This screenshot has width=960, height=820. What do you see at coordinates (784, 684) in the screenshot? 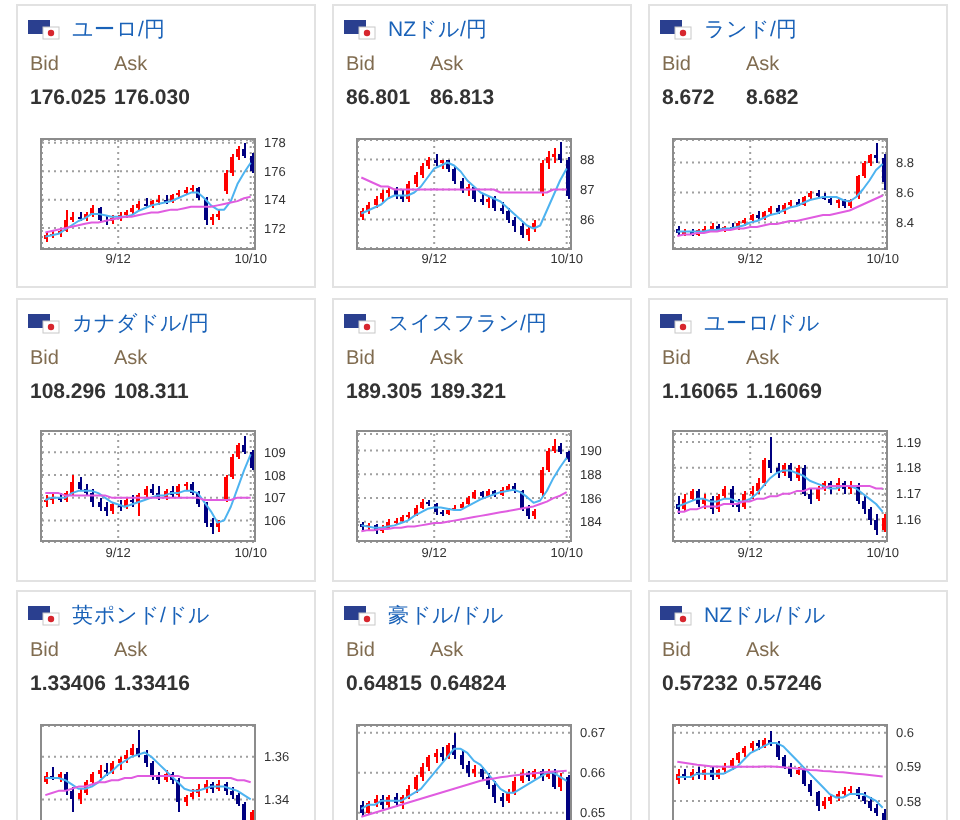
I see `text: 0.57246` at bounding box center [784, 684].